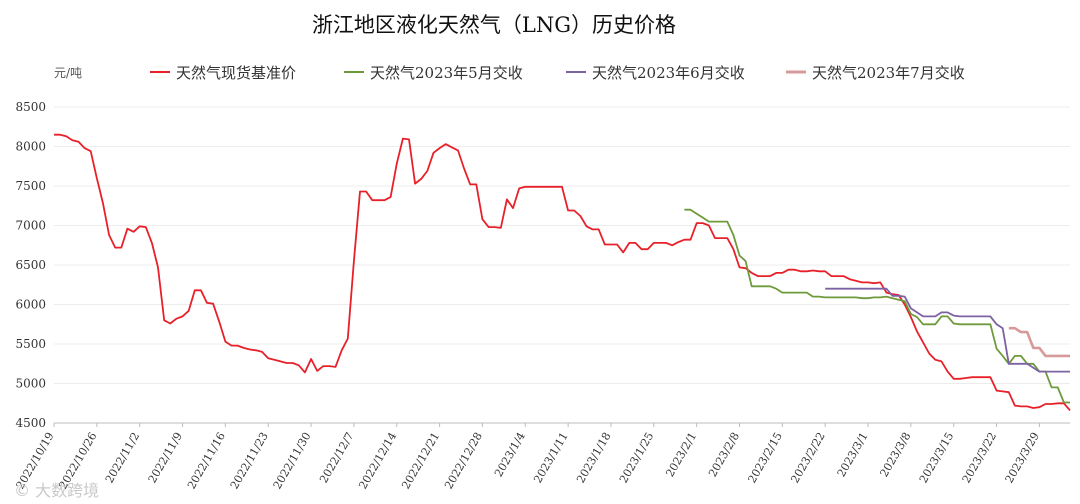 The width and height of the screenshot is (1080, 504). What do you see at coordinates (206, 460) in the screenshot?
I see `x-tick-label: 2022/11/16` at bounding box center [206, 460].